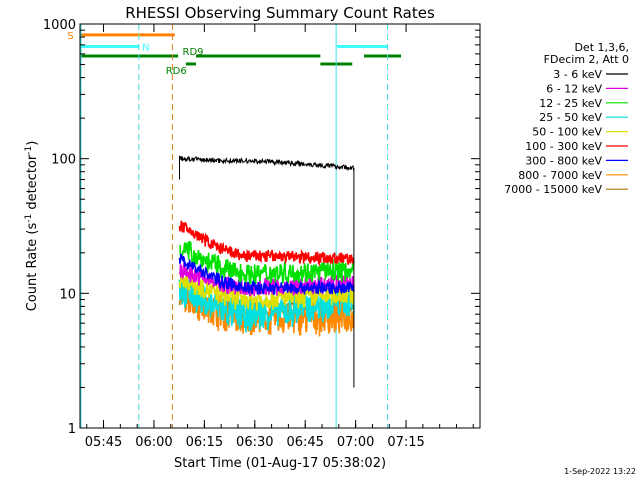 This screenshot has height=480, width=640. Describe the element at coordinates (67, 294) in the screenshot. I see `y-tick-label: 10` at that location.